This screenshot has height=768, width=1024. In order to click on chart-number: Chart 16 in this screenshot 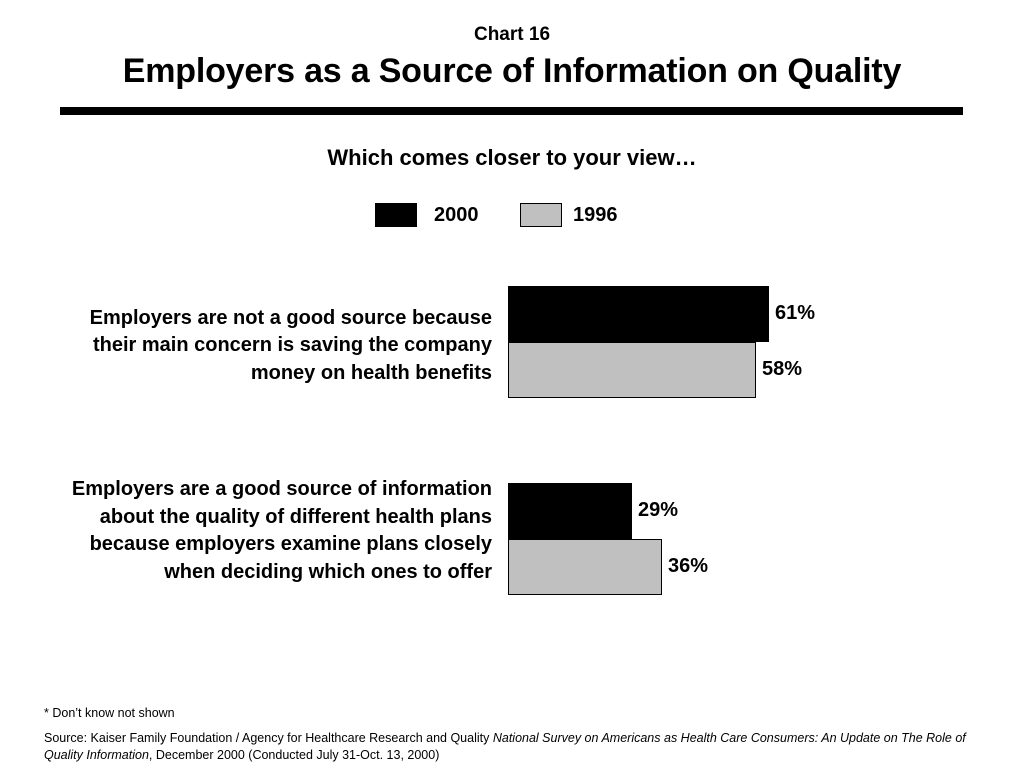, I will do `click(512, 34)`.